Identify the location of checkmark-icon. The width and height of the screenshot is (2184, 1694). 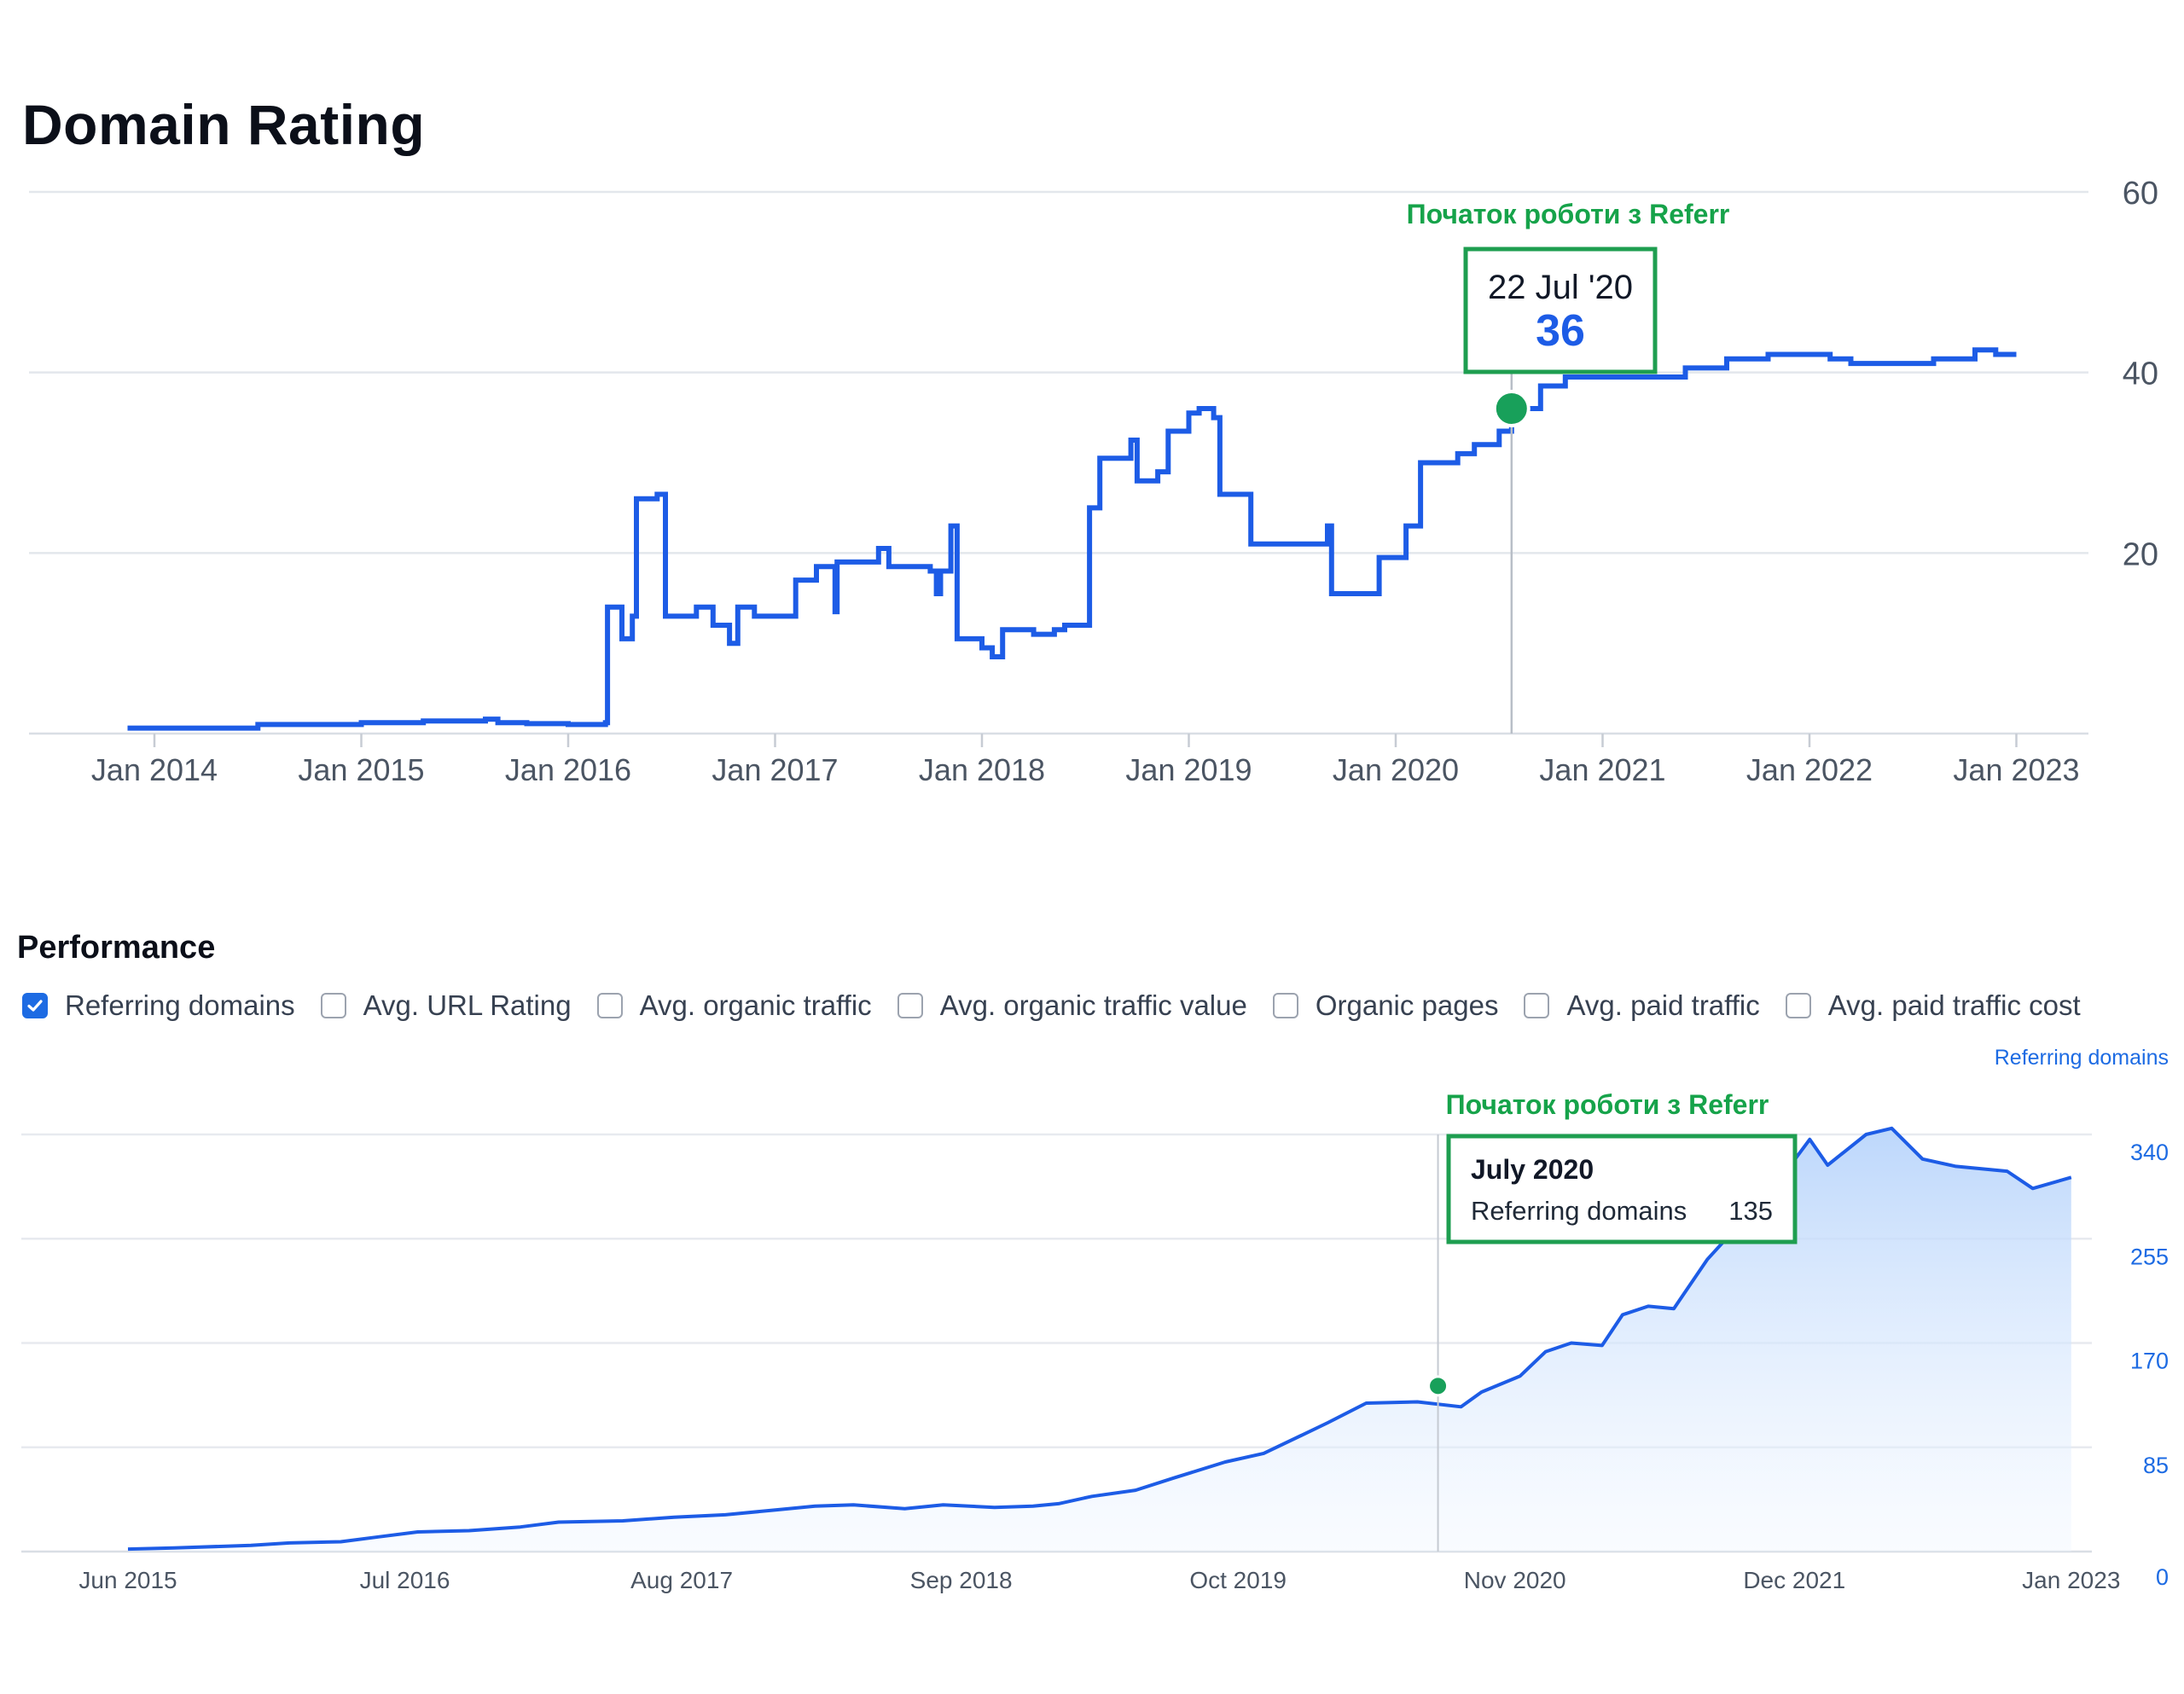
(35, 1006).